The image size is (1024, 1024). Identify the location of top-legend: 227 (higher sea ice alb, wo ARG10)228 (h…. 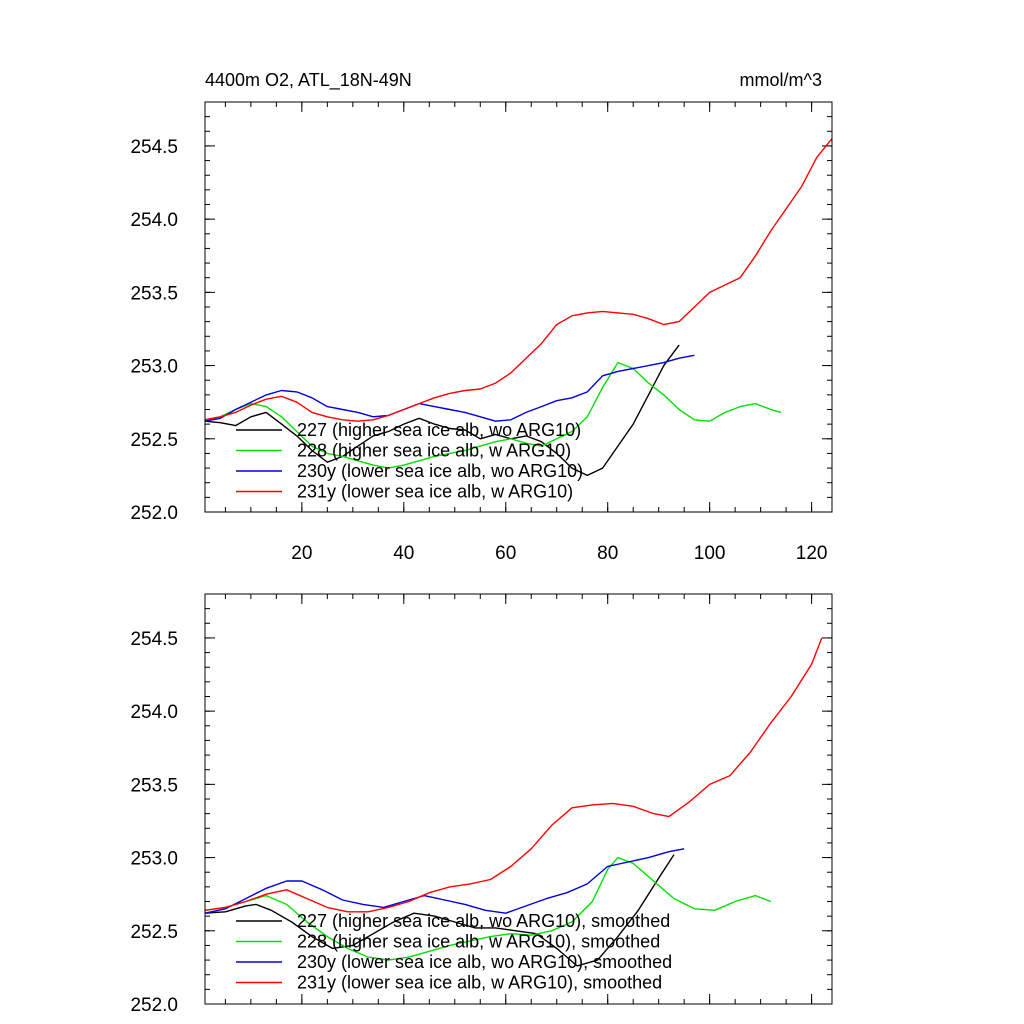
(409, 461).